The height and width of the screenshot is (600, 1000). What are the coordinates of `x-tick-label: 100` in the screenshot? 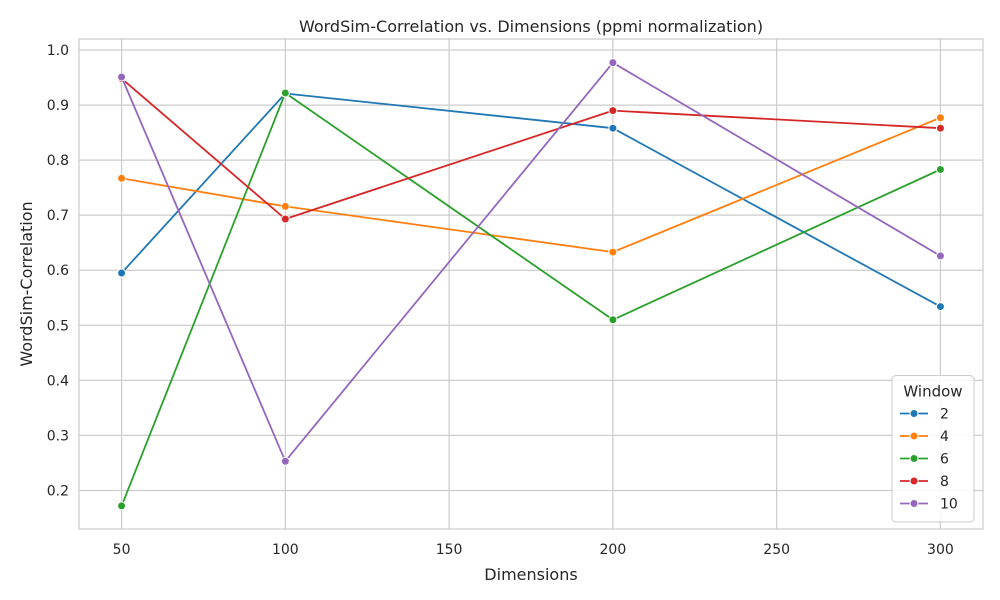 It's located at (285, 550).